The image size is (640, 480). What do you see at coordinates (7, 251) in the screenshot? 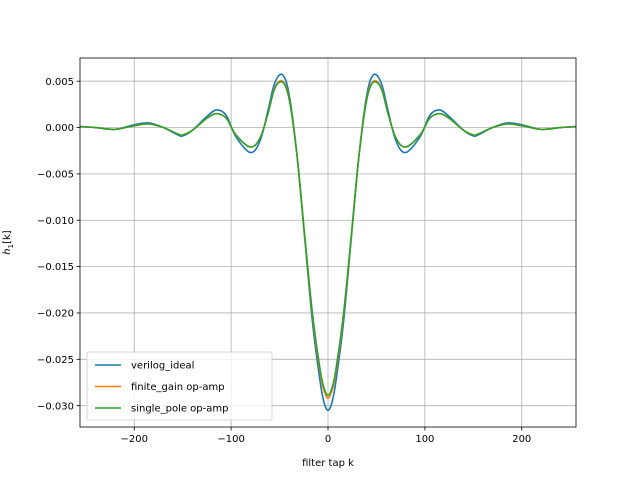
I see `y-axis-label-main: h` at bounding box center [7, 251].